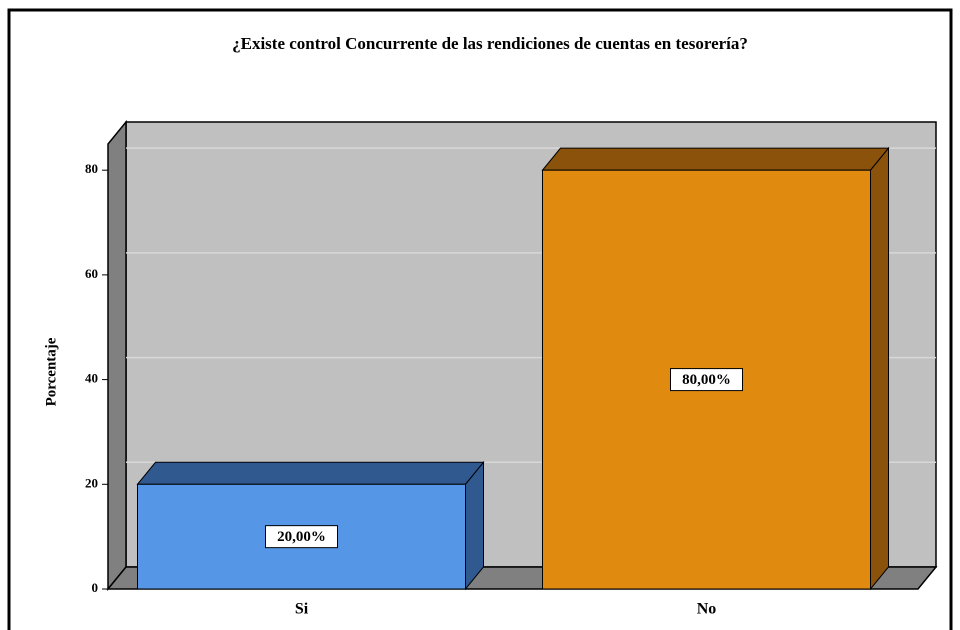  What do you see at coordinates (95, 587) in the screenshot?
I see `y-tick-label: 0` at bounding box center [95, 587].